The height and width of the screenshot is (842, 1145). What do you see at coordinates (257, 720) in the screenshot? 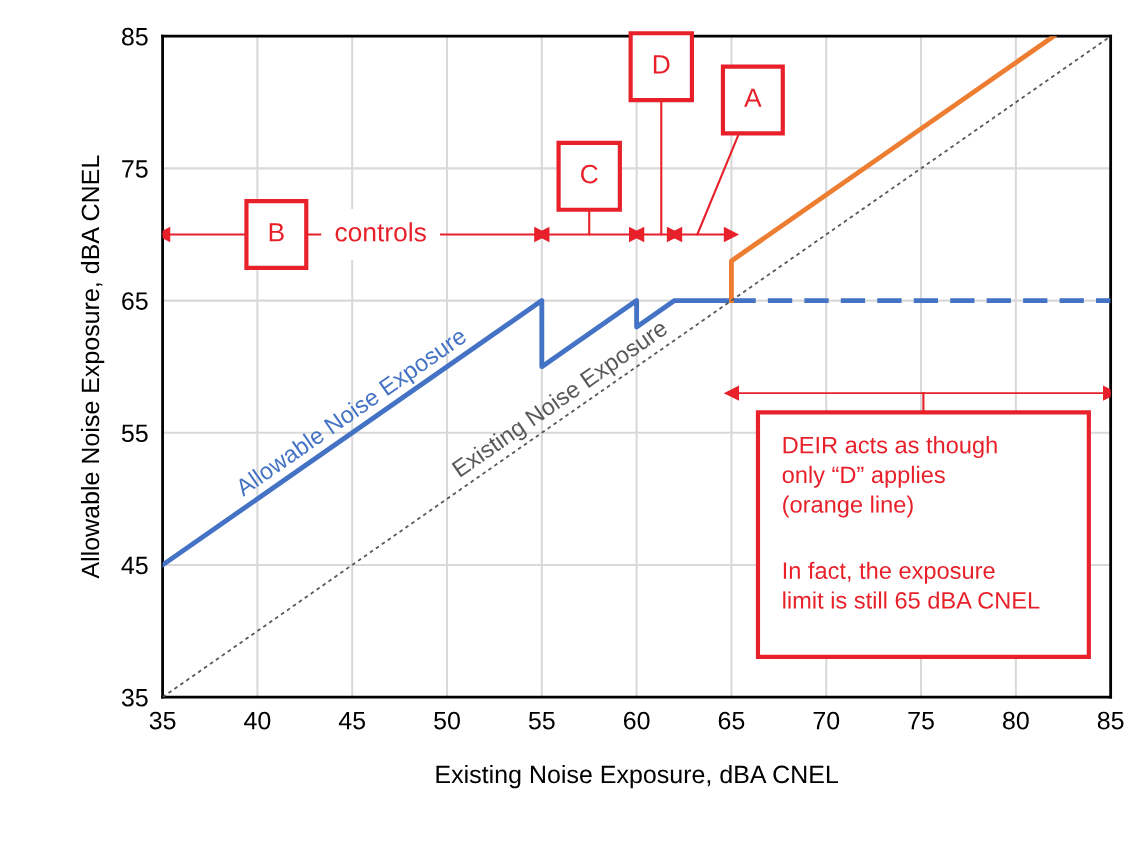
I see `x-tick-label: 40` at bounding box center [257, 720].